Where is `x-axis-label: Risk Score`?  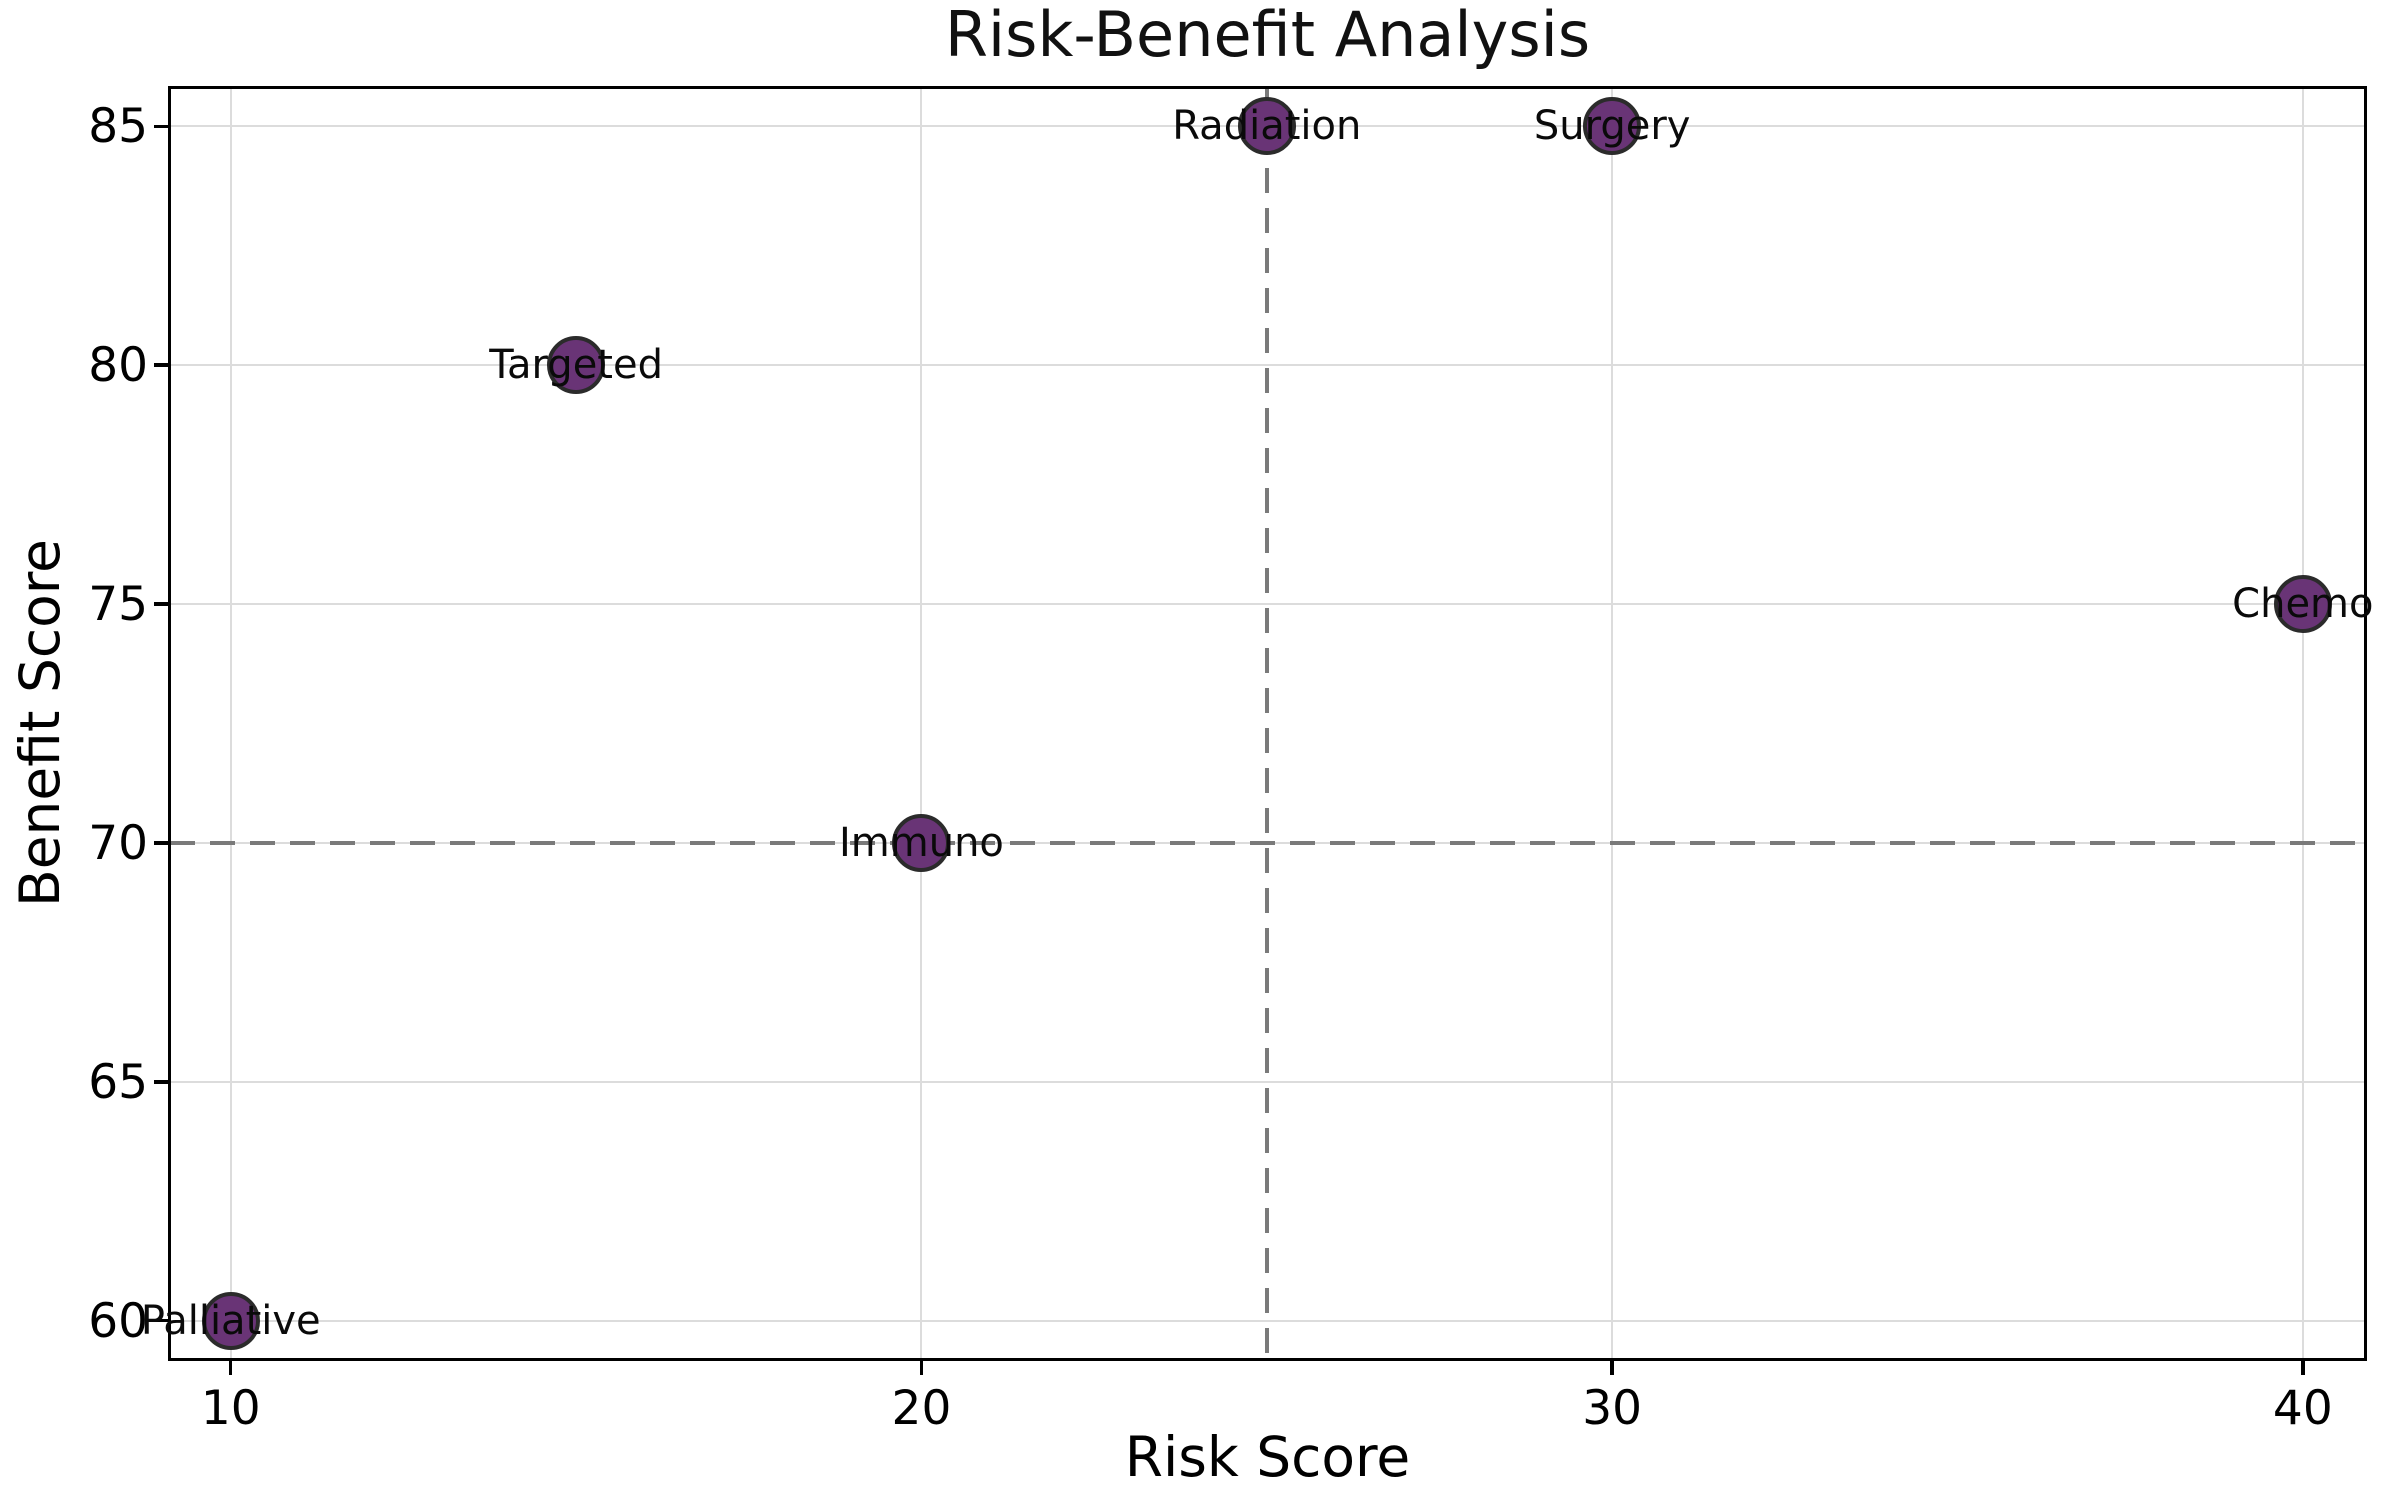
x-axis-label: Risk Score is located at coordinates (1267, 1457).